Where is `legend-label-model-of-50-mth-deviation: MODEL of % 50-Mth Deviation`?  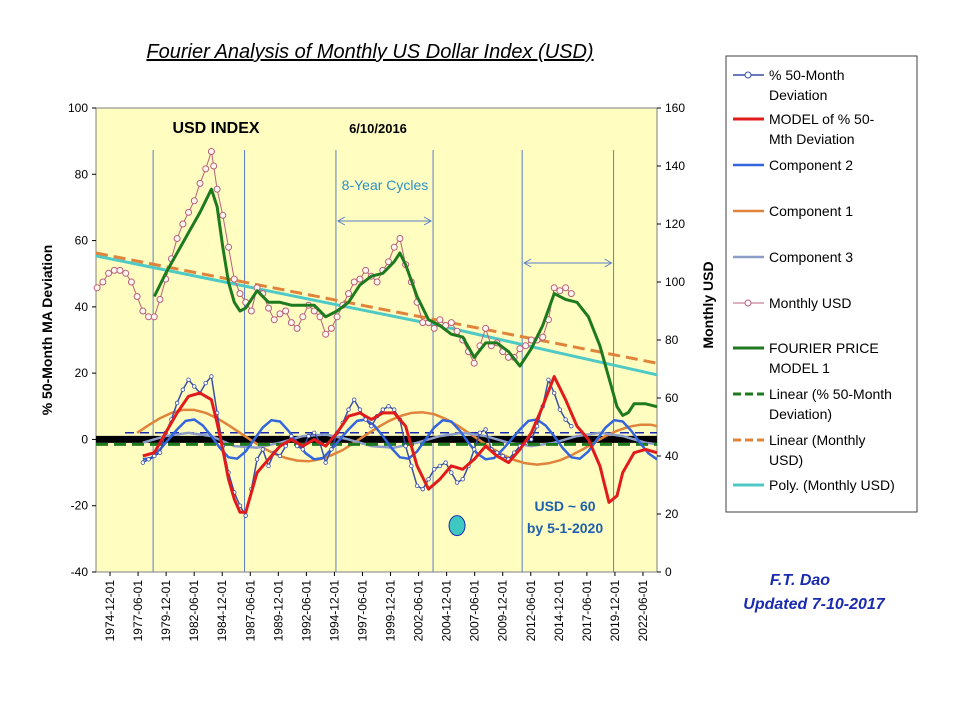
legend-label-model-of-50-mth-deviation: MODEL of % 50-Mth Deviation is located at coordinates (822, 129).